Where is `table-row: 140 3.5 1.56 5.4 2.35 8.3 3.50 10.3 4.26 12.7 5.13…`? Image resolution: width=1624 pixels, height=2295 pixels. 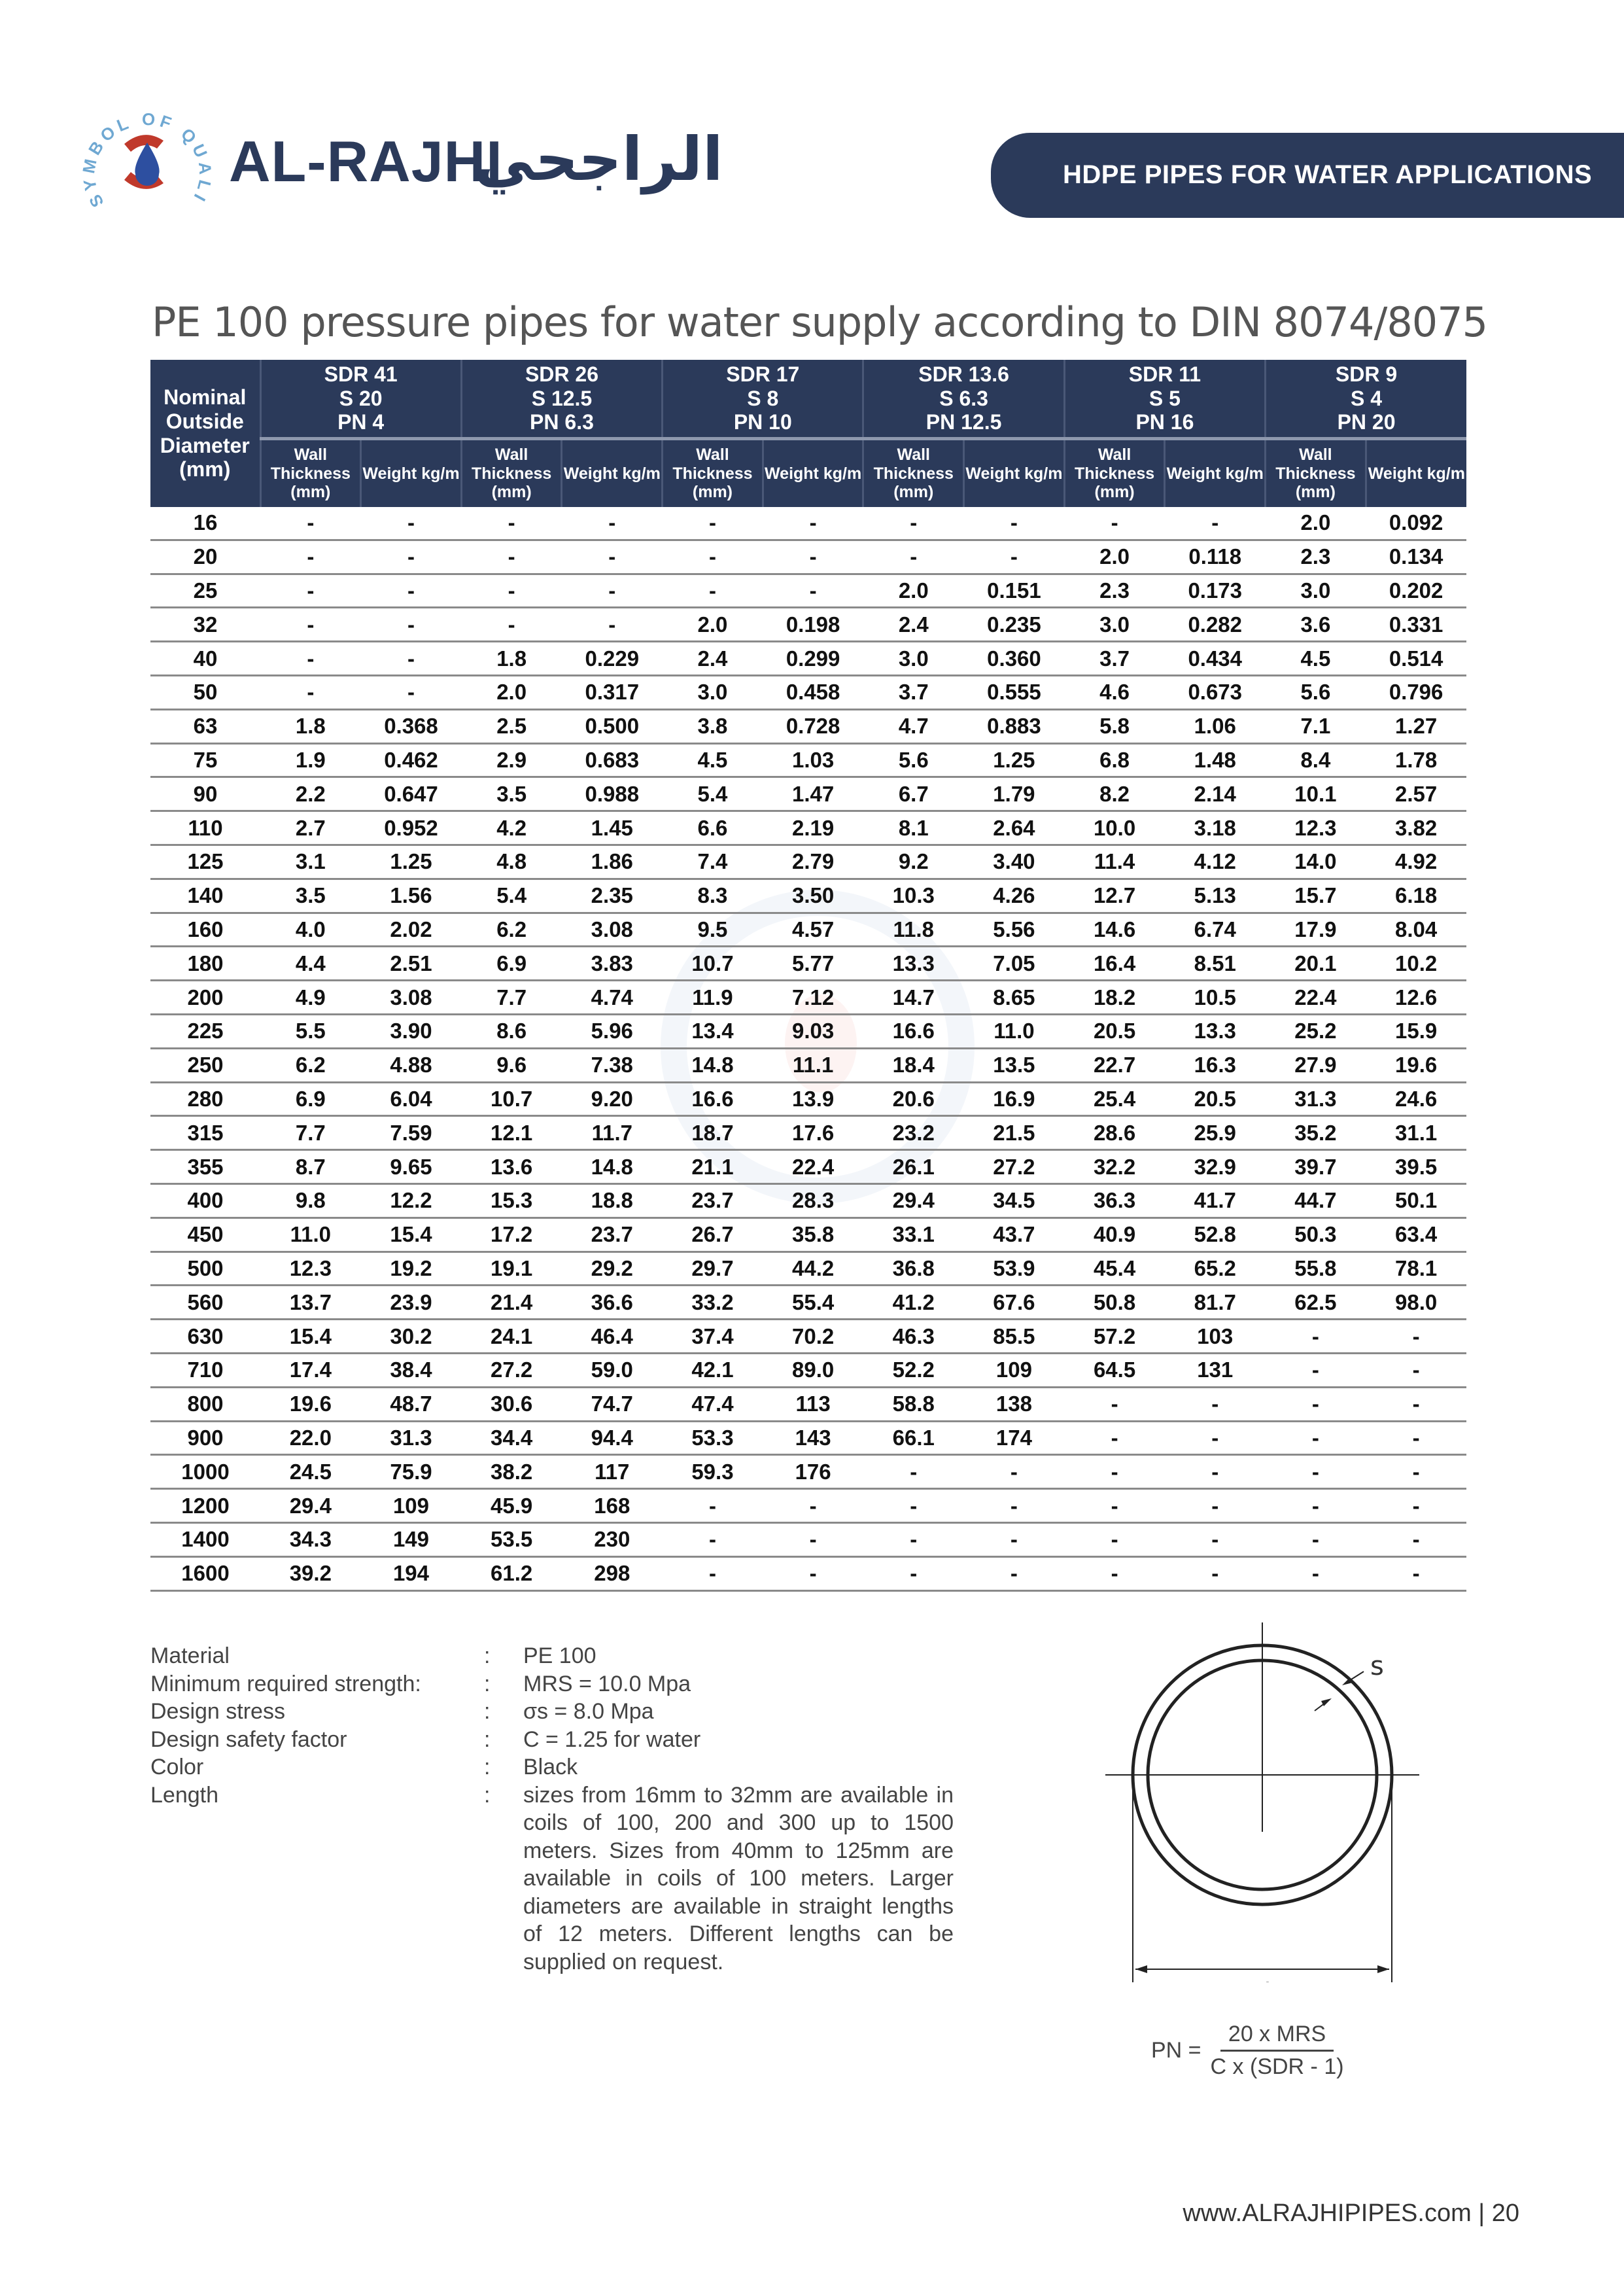 table-row: 140 3.5 1.56 5.4 2.35 8.3 3.50 10.3 4.26 12.7 5.13… is located at coordinates (808, 896).